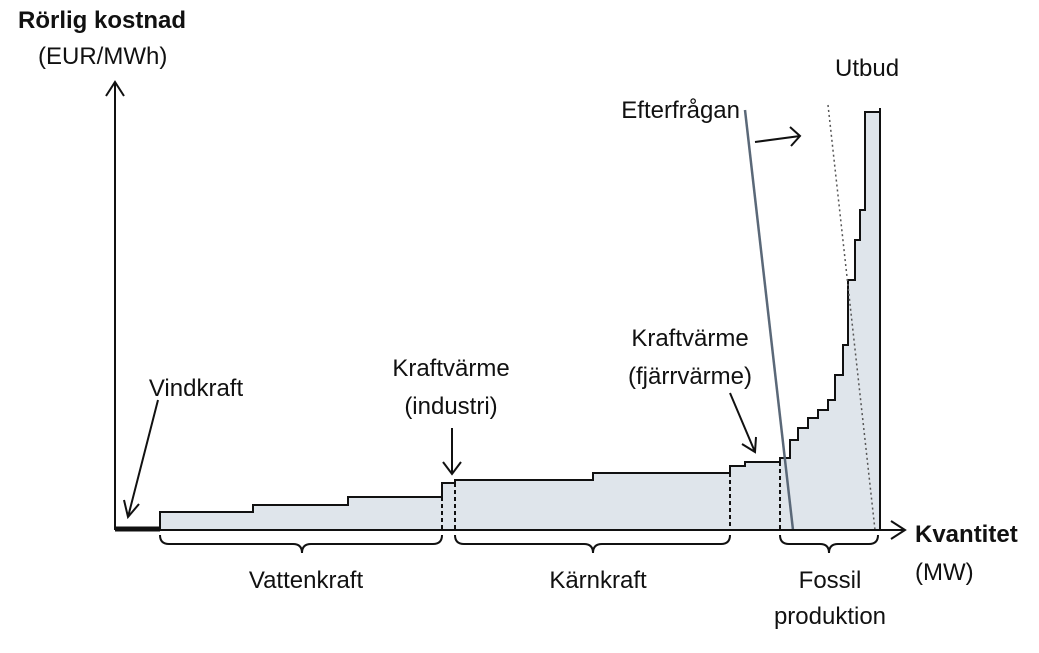 The height and width of the screenshot is (653, 1039). What do you see at coordinates (102, 56) in the screenshot?
I see `y-axis-unit: (EUR/MWh)` at bounding box center [102, 56].